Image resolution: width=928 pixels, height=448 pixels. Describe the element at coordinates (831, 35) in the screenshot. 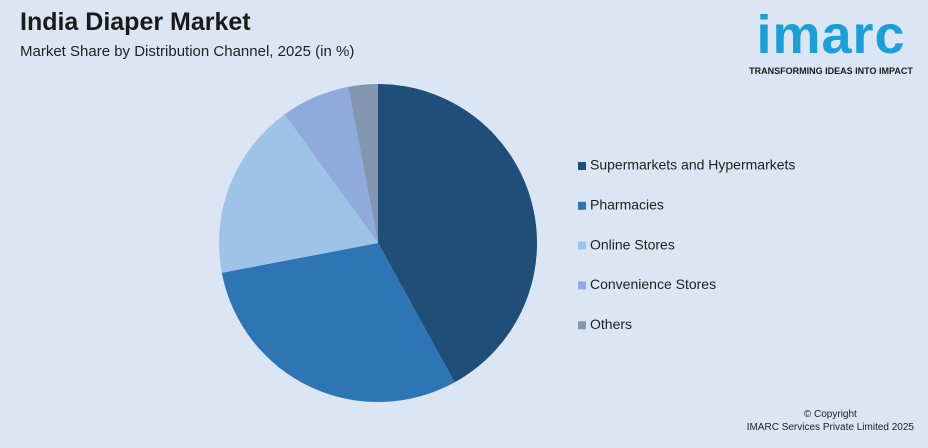

I see `logo-word: imarc` at that location.